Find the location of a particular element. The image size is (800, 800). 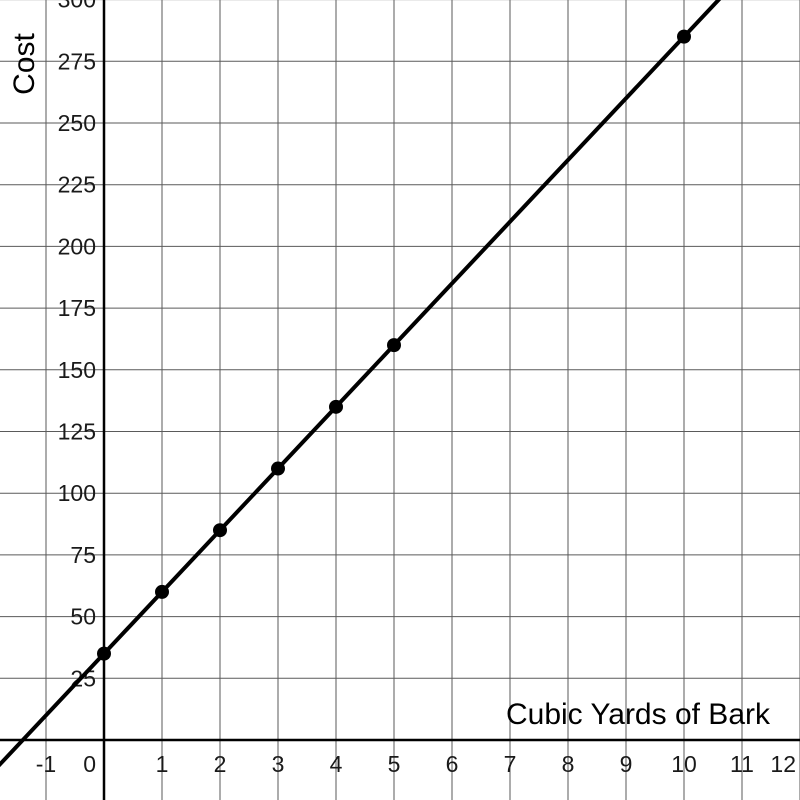

x-tick-label: 7 is located at coordinates (510, 764).